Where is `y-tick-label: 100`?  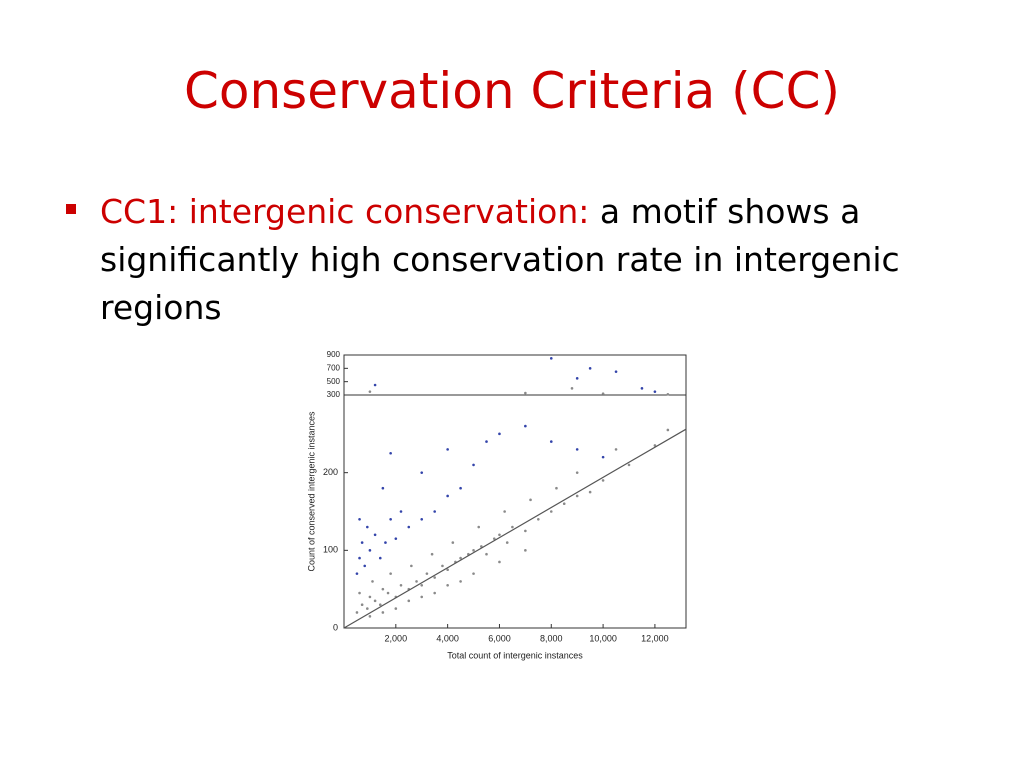 y-tick-label: 100 is located at coordinates (330, 550).